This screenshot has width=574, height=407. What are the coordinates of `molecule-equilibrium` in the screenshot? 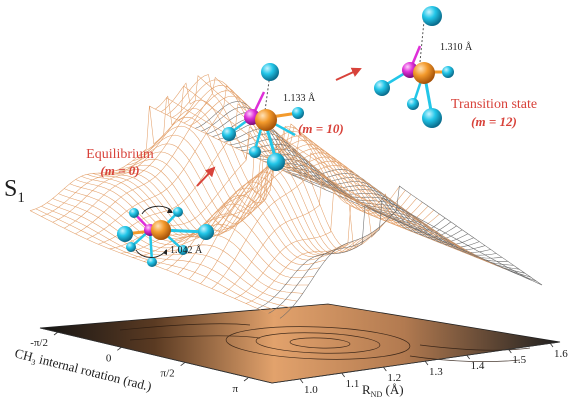 It's located at (165, 236).